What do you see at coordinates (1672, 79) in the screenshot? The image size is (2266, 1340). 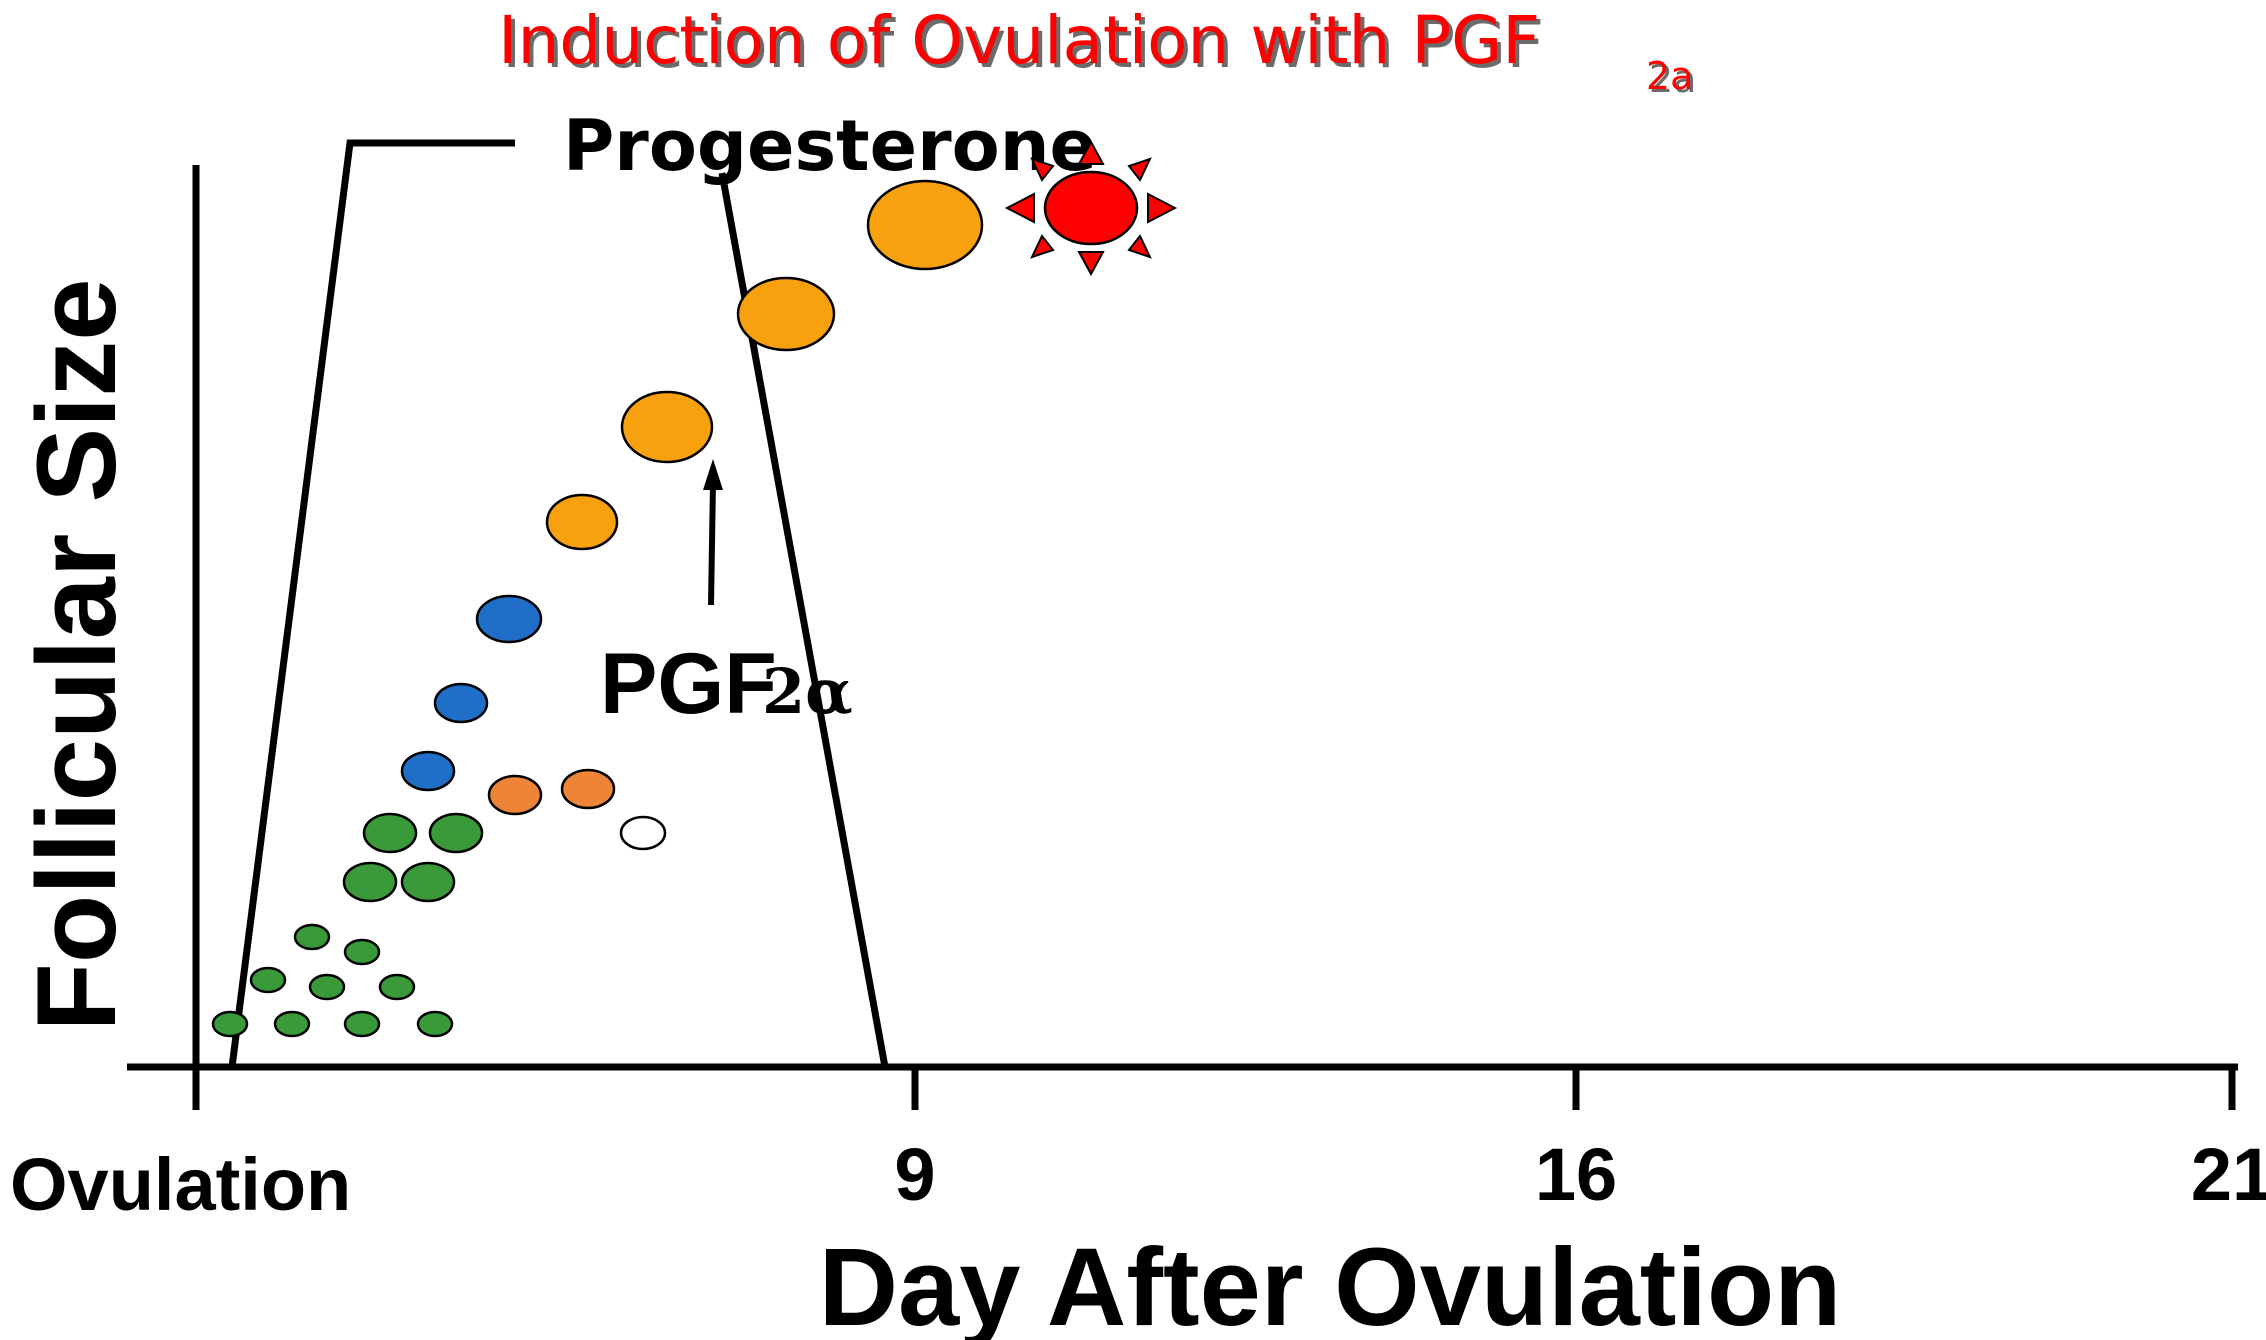 I see `title-subscript-shadow: 2a` at bounding box center [1672, 79].